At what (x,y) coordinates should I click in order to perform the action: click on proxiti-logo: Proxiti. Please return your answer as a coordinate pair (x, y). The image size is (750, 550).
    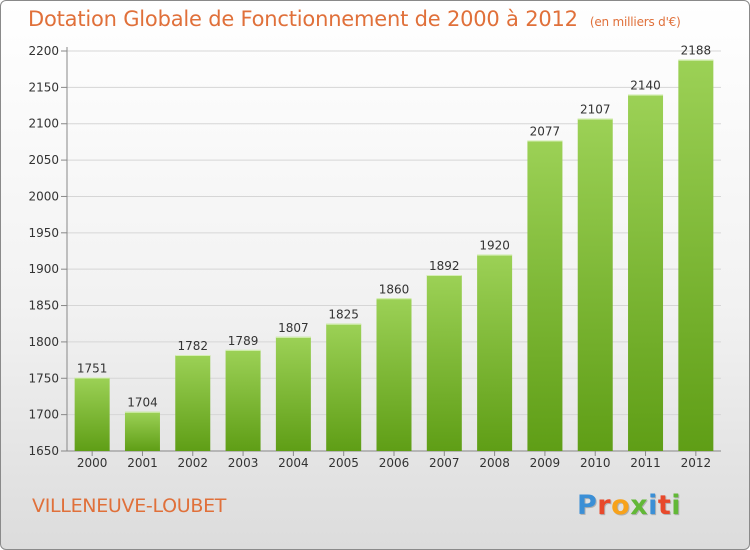
    Looking at the image, I should click on (629, 505).